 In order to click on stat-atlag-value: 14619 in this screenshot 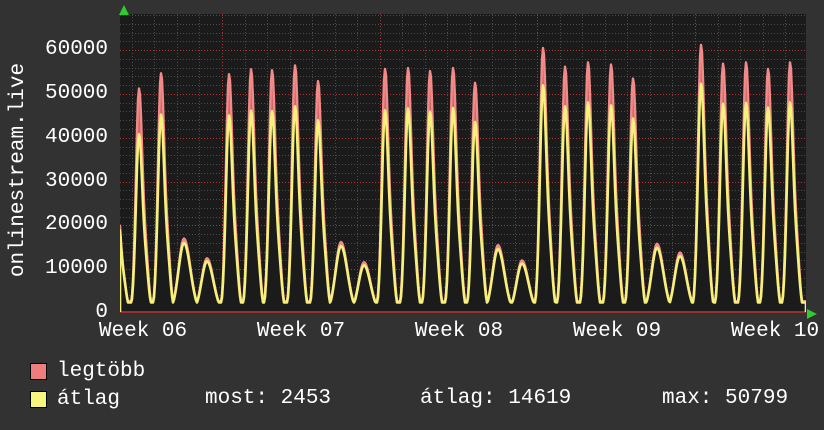, I will do `click(540, 398)`.